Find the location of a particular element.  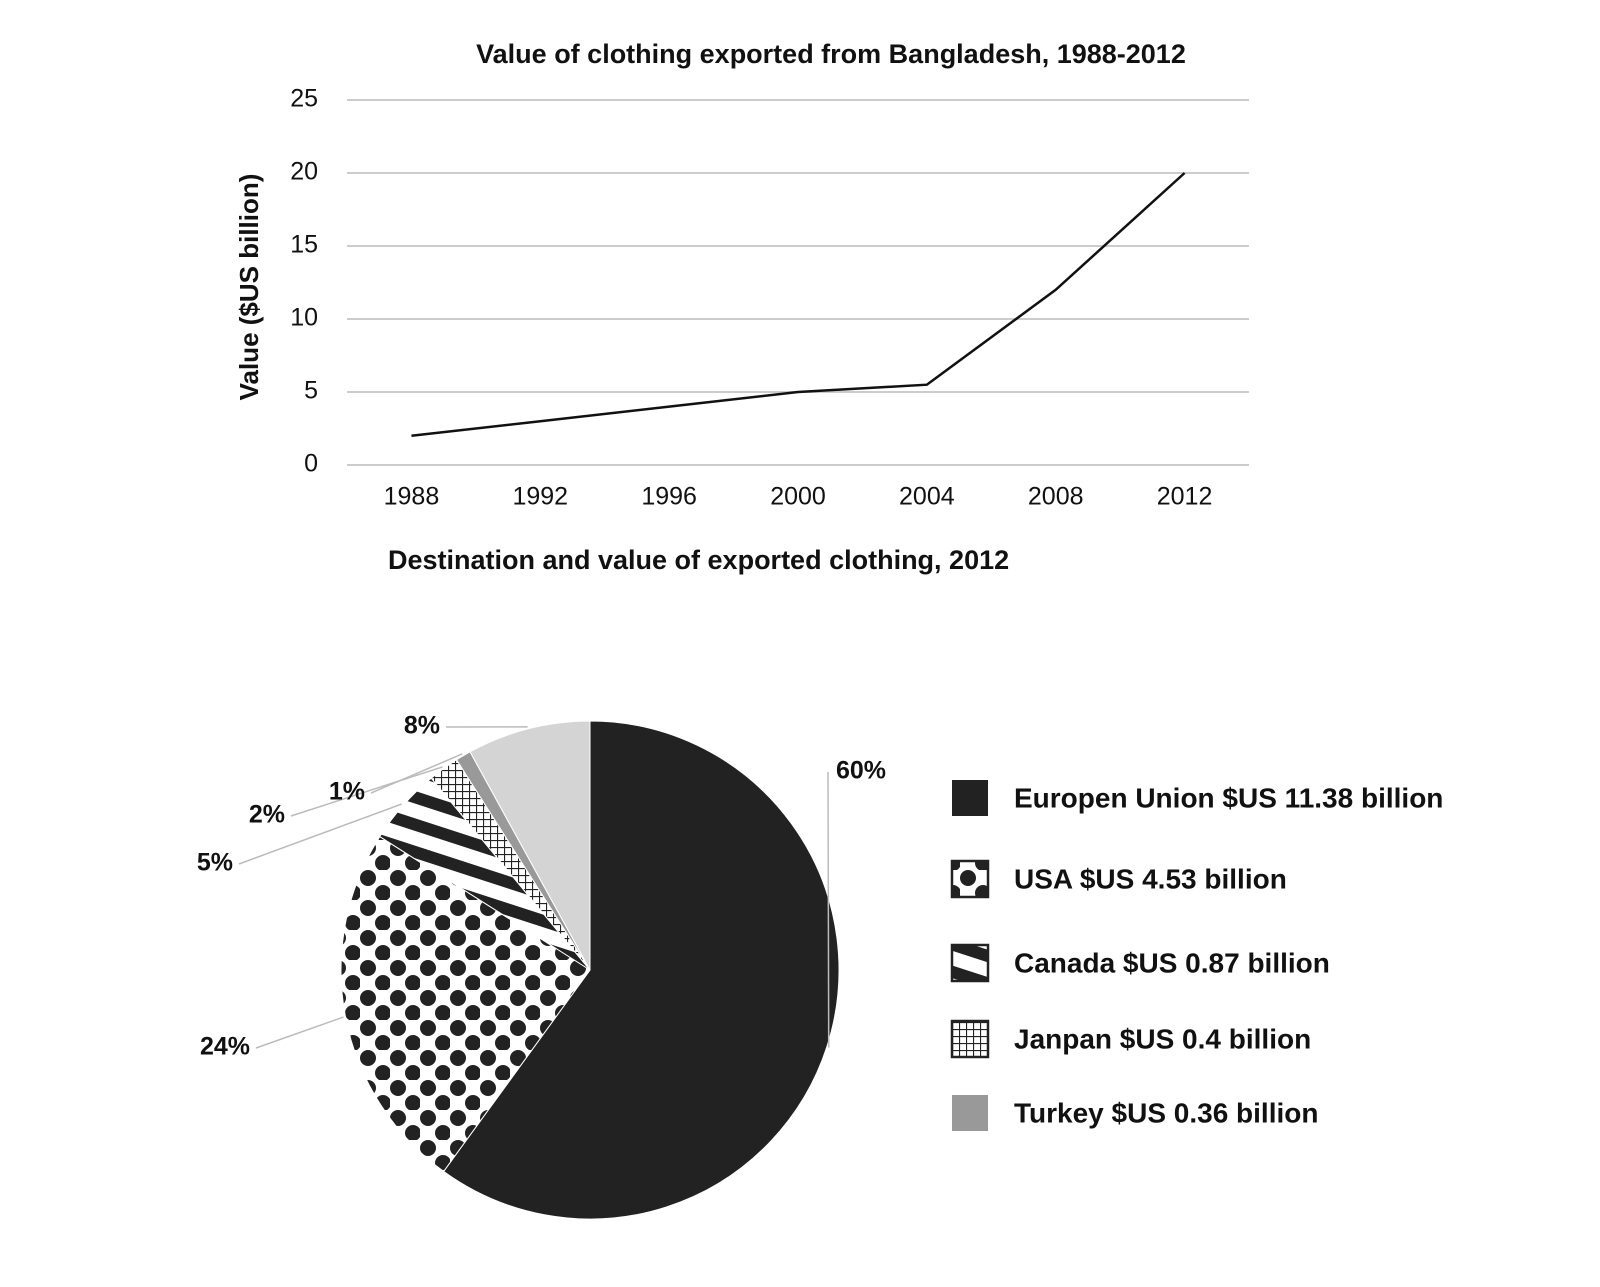

x-tick-label: 1992 is located at coordinates (540, 497).